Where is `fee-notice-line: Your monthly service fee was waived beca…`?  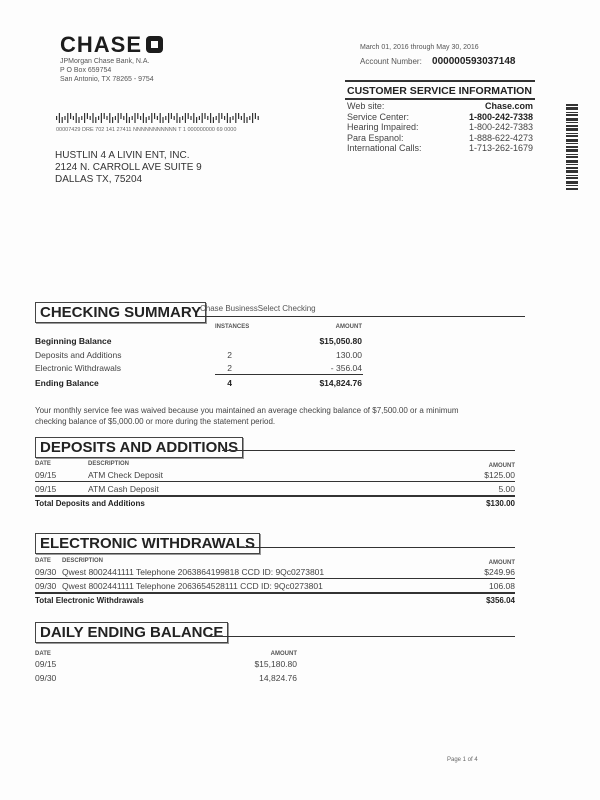
fee-notice-line: Your monthly service fee was waived beca… is located at coordinates (247, 410).